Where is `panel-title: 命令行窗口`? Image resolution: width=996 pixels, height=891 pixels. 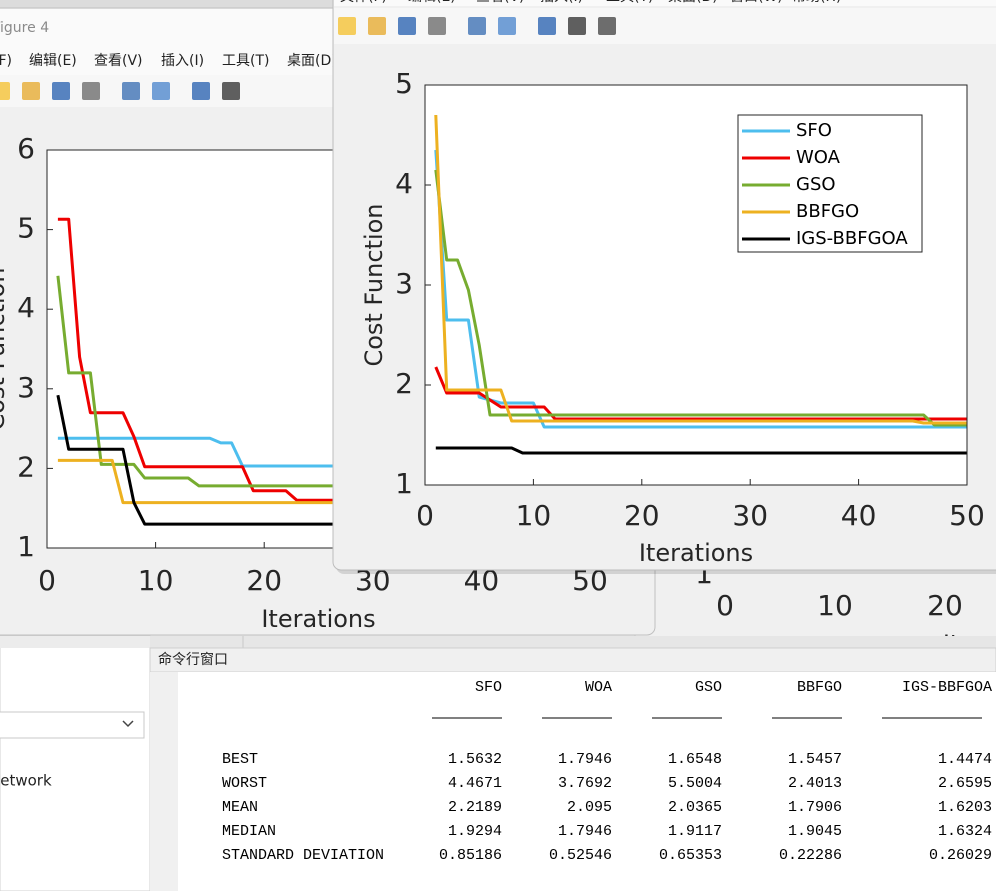
panel-title: 命令行窗口 is located at coordinates (193, 659).